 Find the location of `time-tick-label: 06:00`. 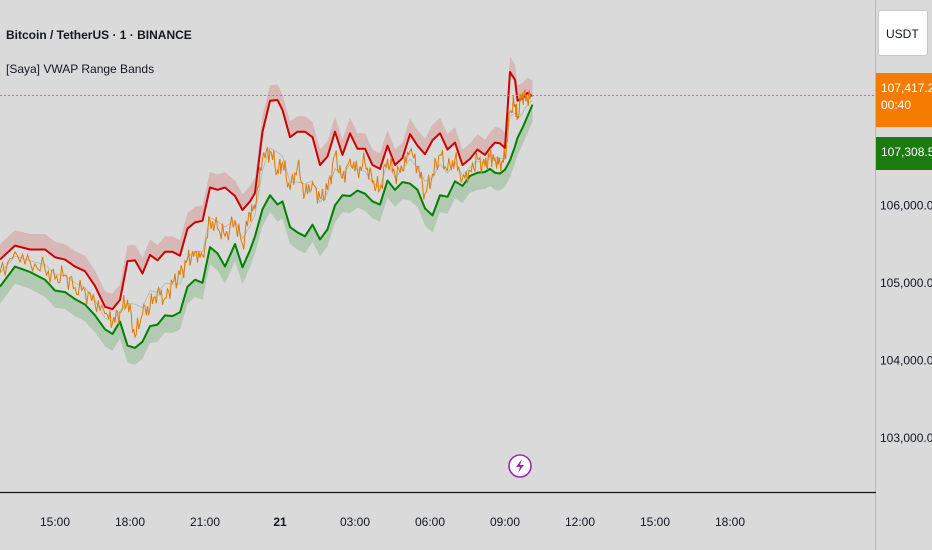

time-tick-label: 06:00 is located at coordinates (430, 522).